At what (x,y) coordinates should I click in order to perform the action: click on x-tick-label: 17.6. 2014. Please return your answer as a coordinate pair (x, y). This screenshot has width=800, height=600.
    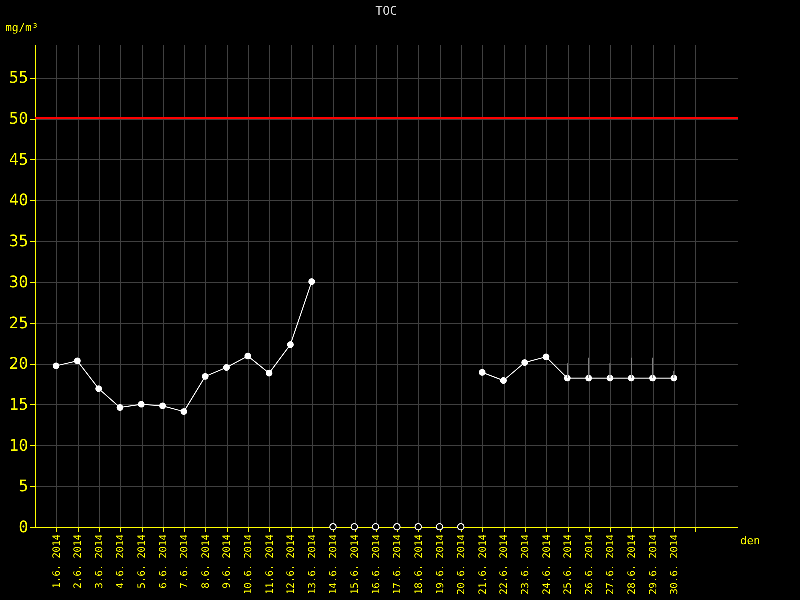
    Looking at the image, I should click on (398, 564).